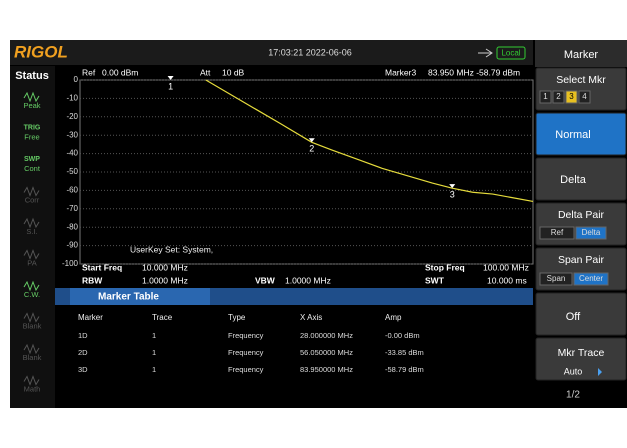 The image size is (627, 448). Describe the element at coordinates (32, 159) in the screenshot. I see `status-top: SWP` at that location.